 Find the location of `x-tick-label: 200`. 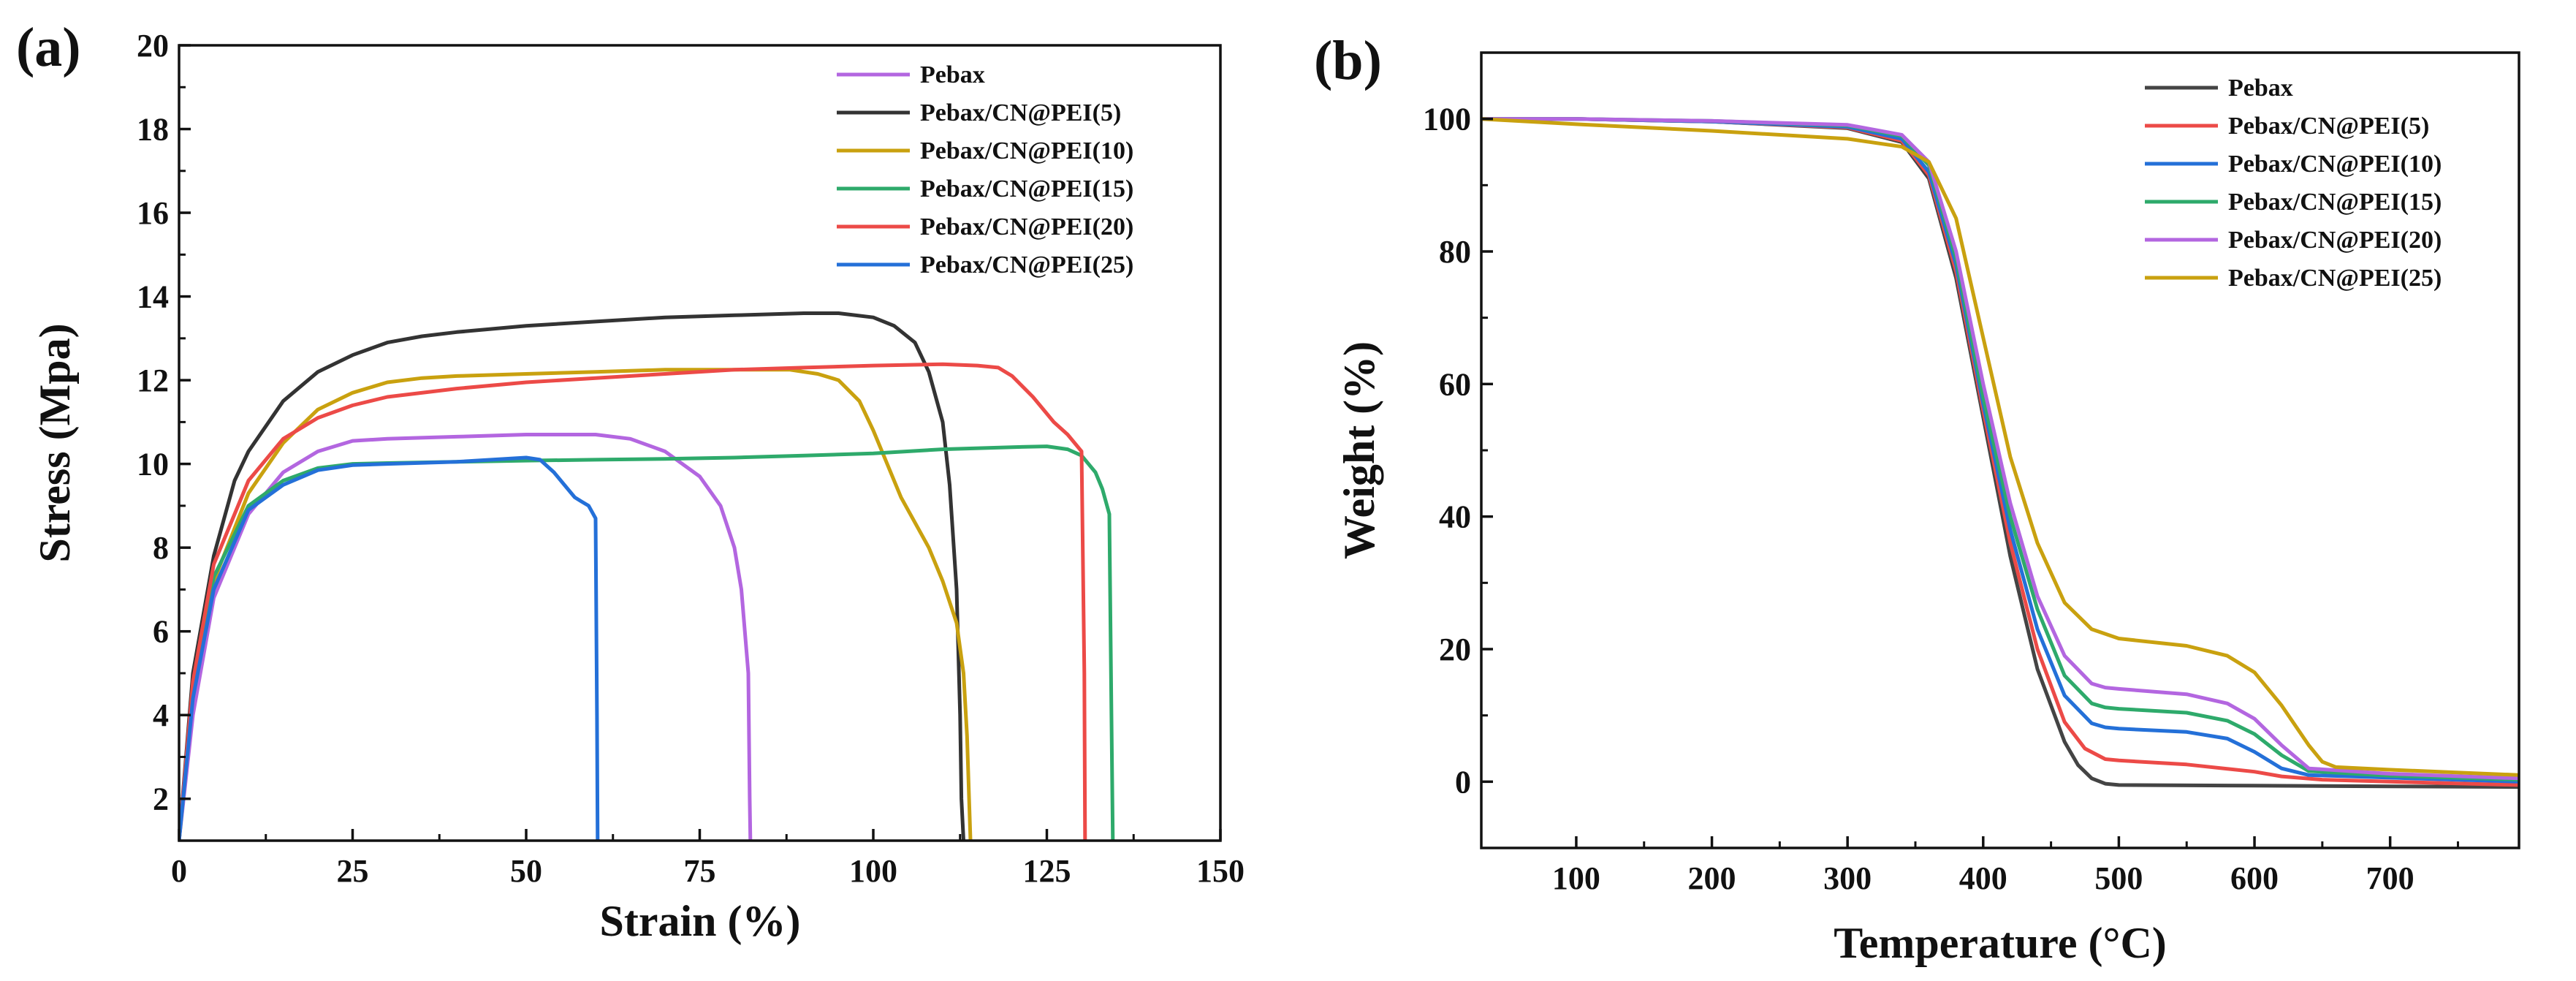

x-tick-label: 200 is located at coordinates (1712, 878).